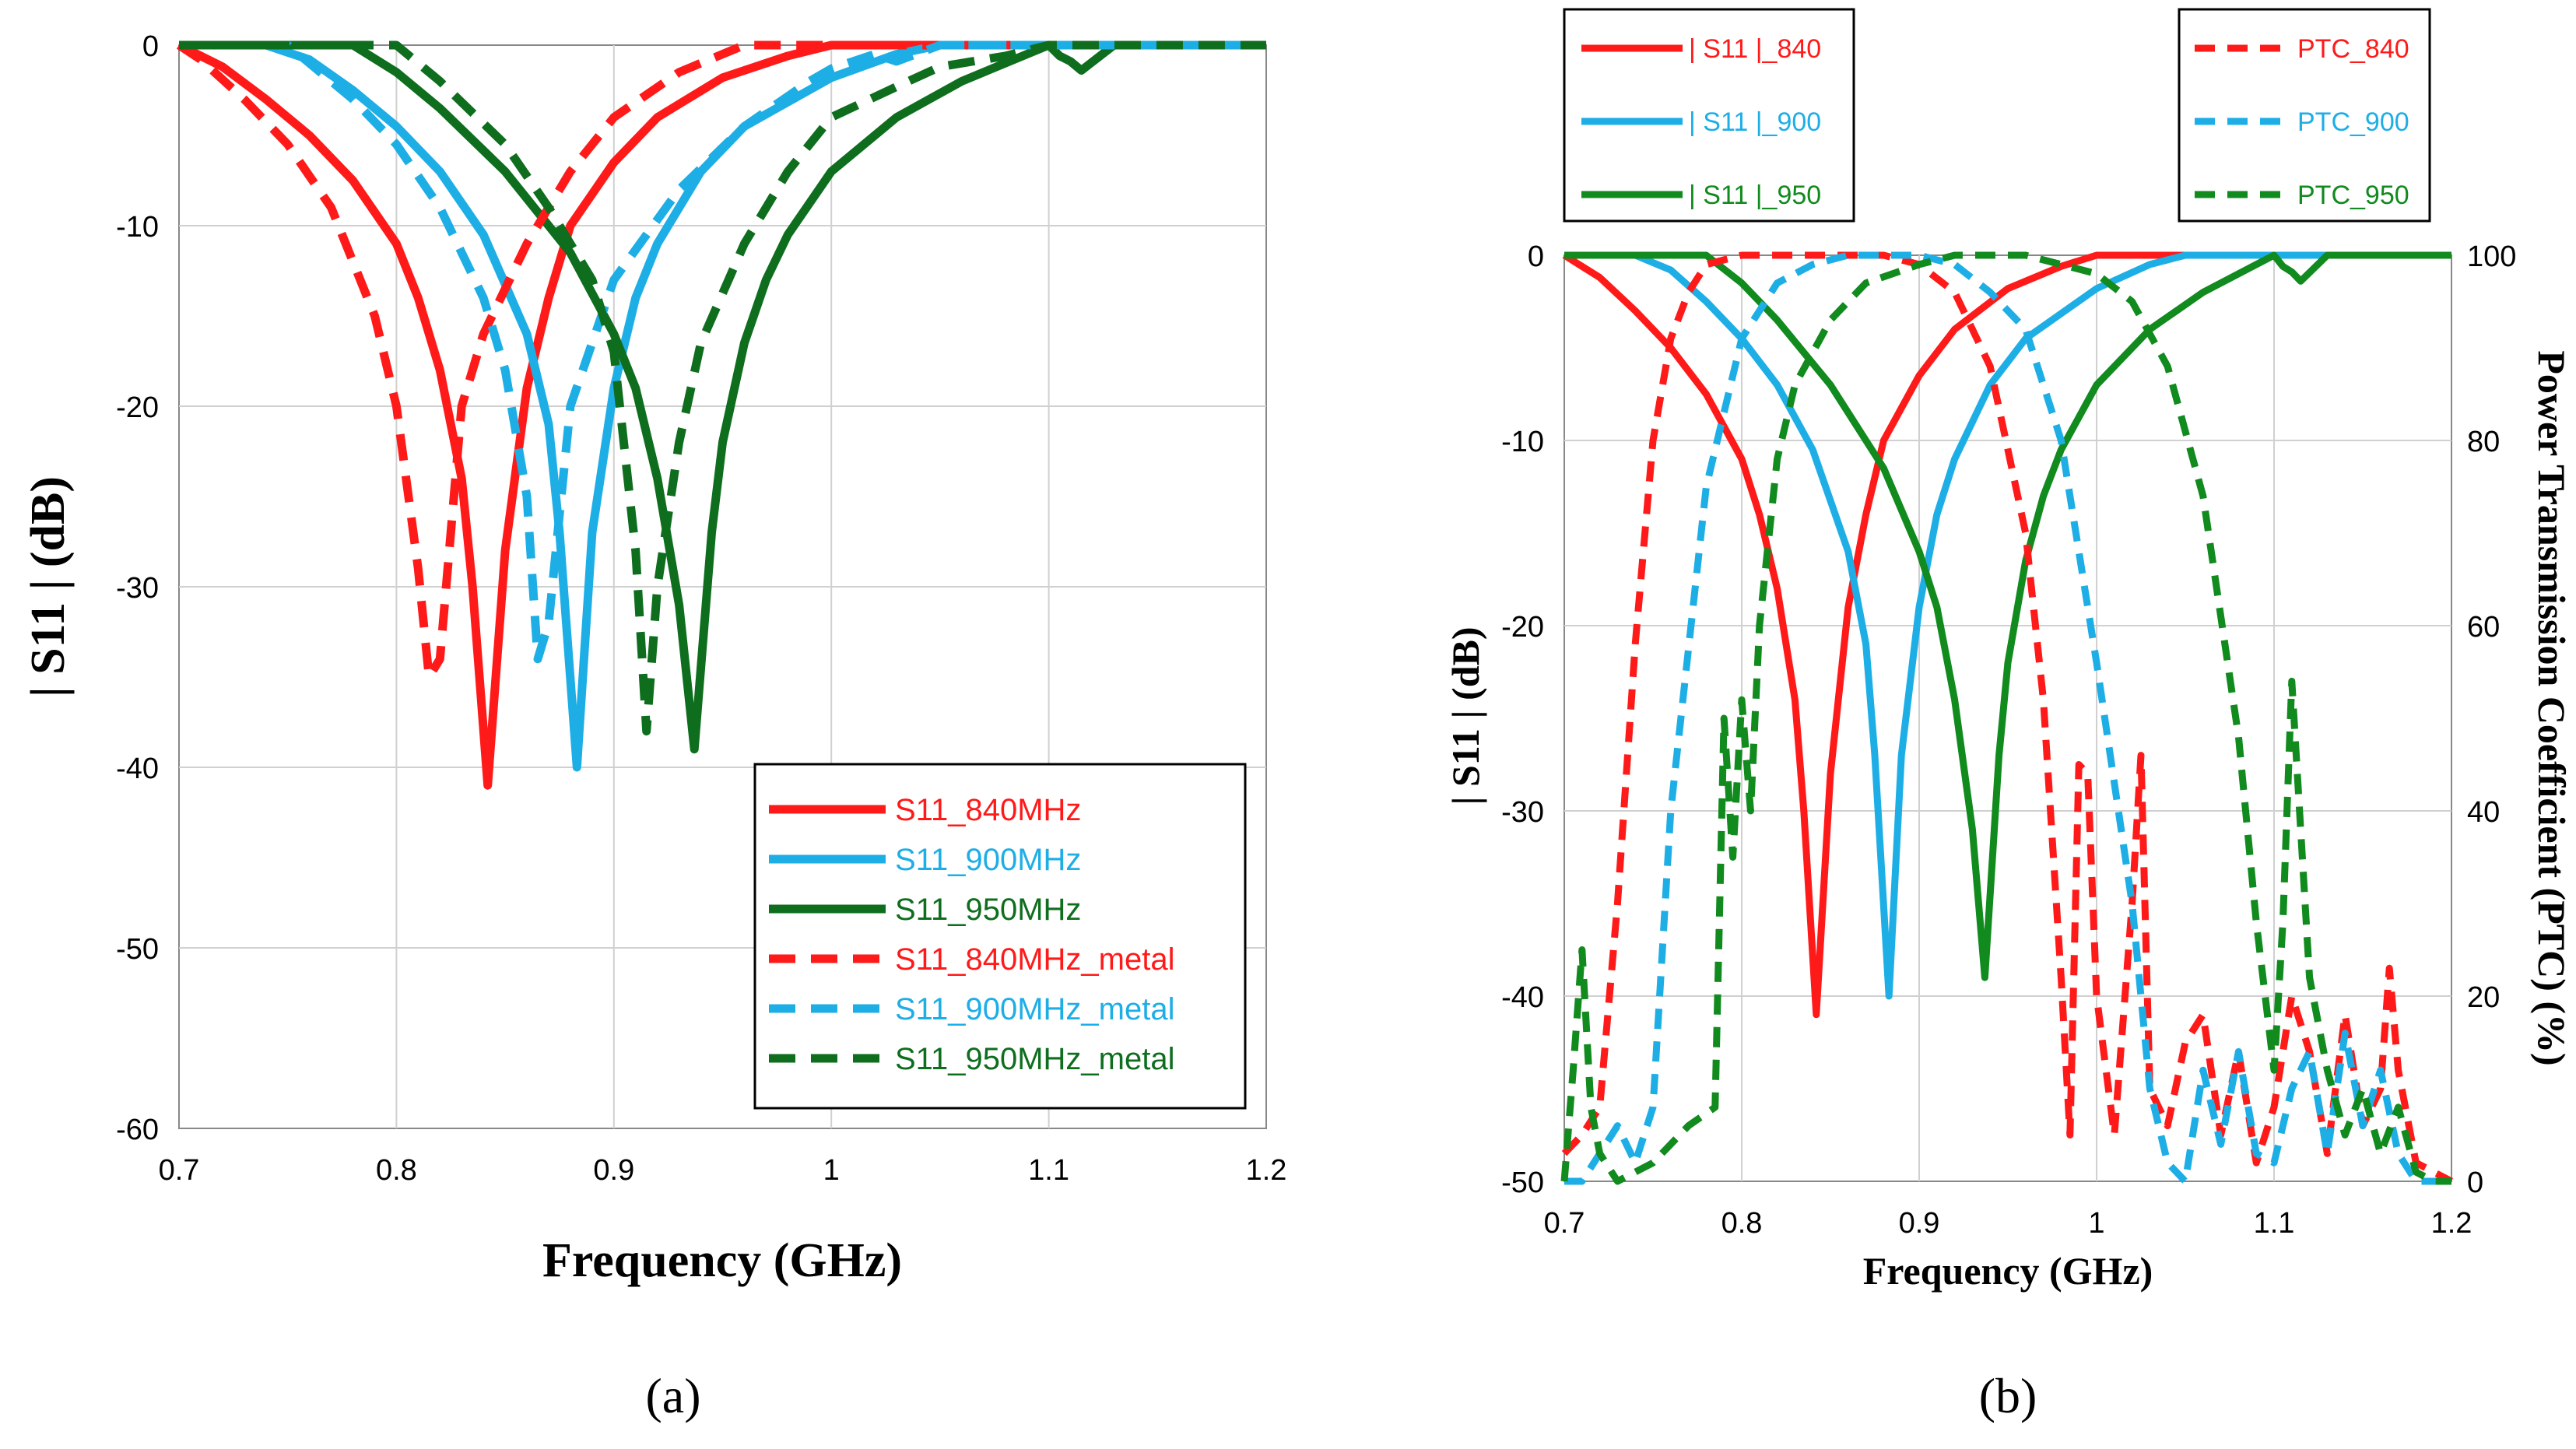 This screenshot has height=1449, width=2576. I want to click on y2-tick-label: 0, so click(2475, 1183).